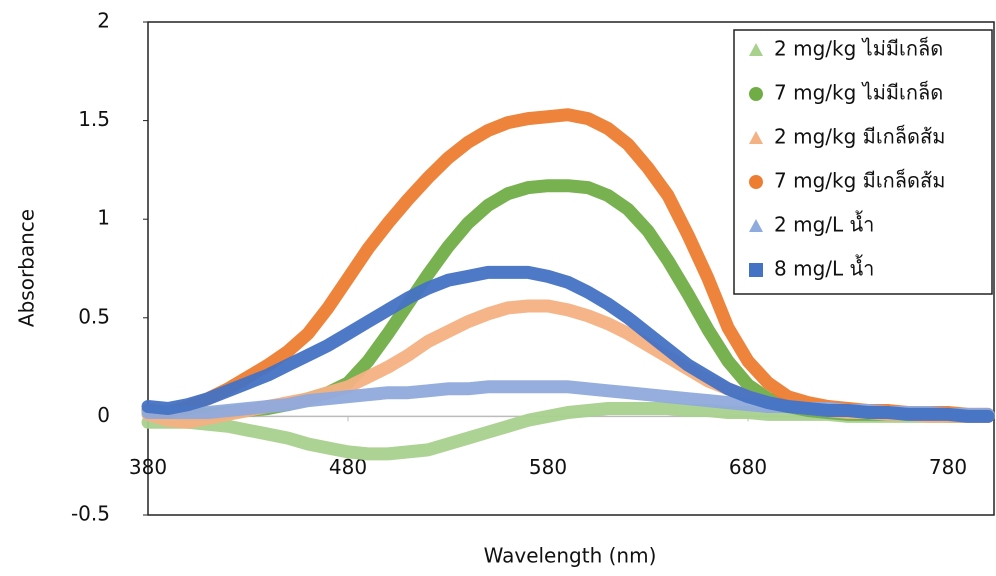 This screenshot has height=576, width=996. What do you see at coordinates (27, 268) in the screenshot?
I see `y-axis-title: Absorbance` at bounding box center [27, 268].